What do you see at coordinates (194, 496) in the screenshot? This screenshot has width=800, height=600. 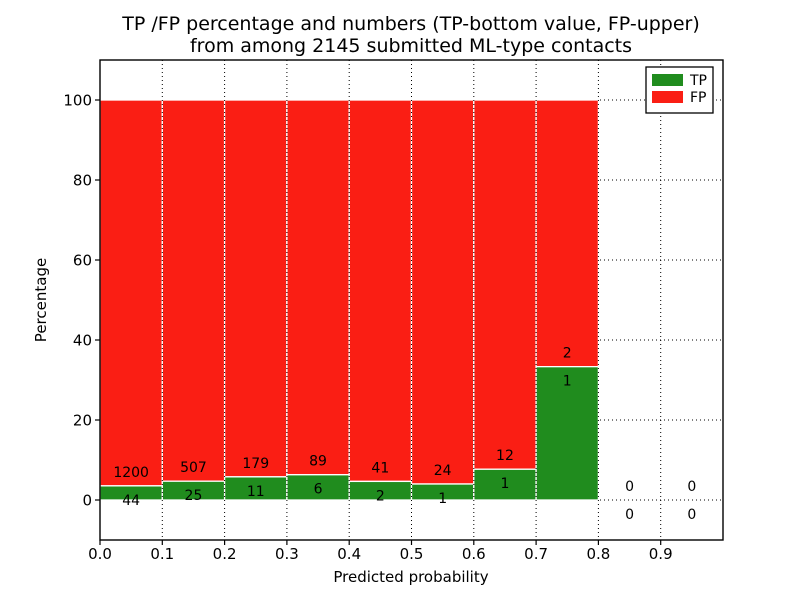 I see `tp-count-label: 25` at bounding box center [194, 496].